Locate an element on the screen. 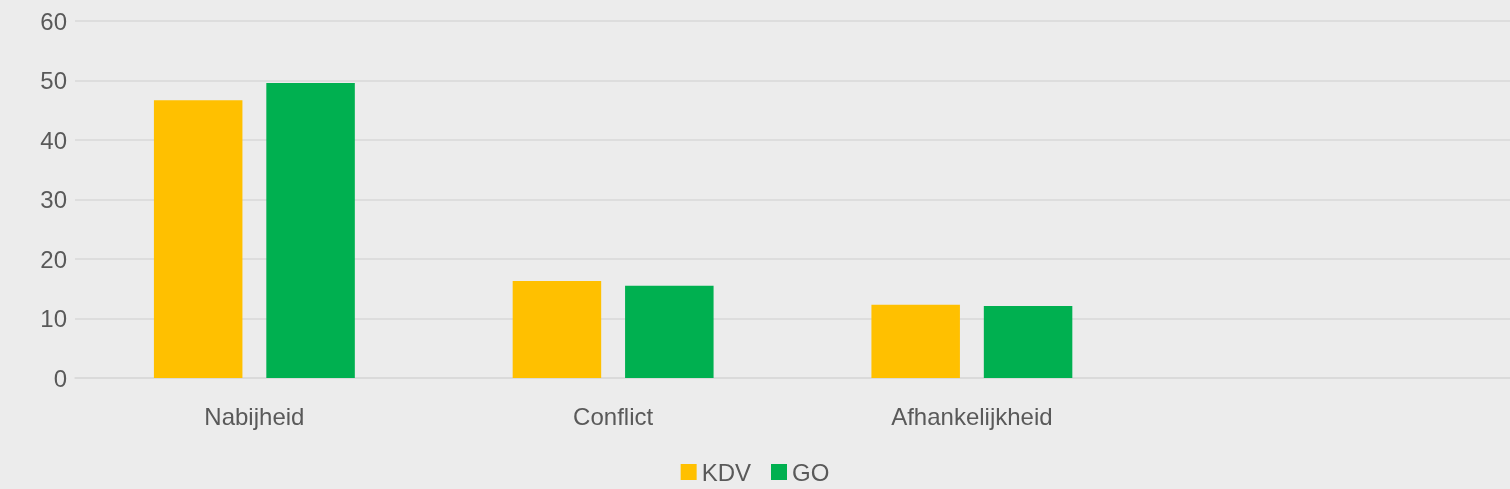 The width and height of the screenshot is (1510, 489). y-tick-label: 60 is located at coordinates (53, 21).